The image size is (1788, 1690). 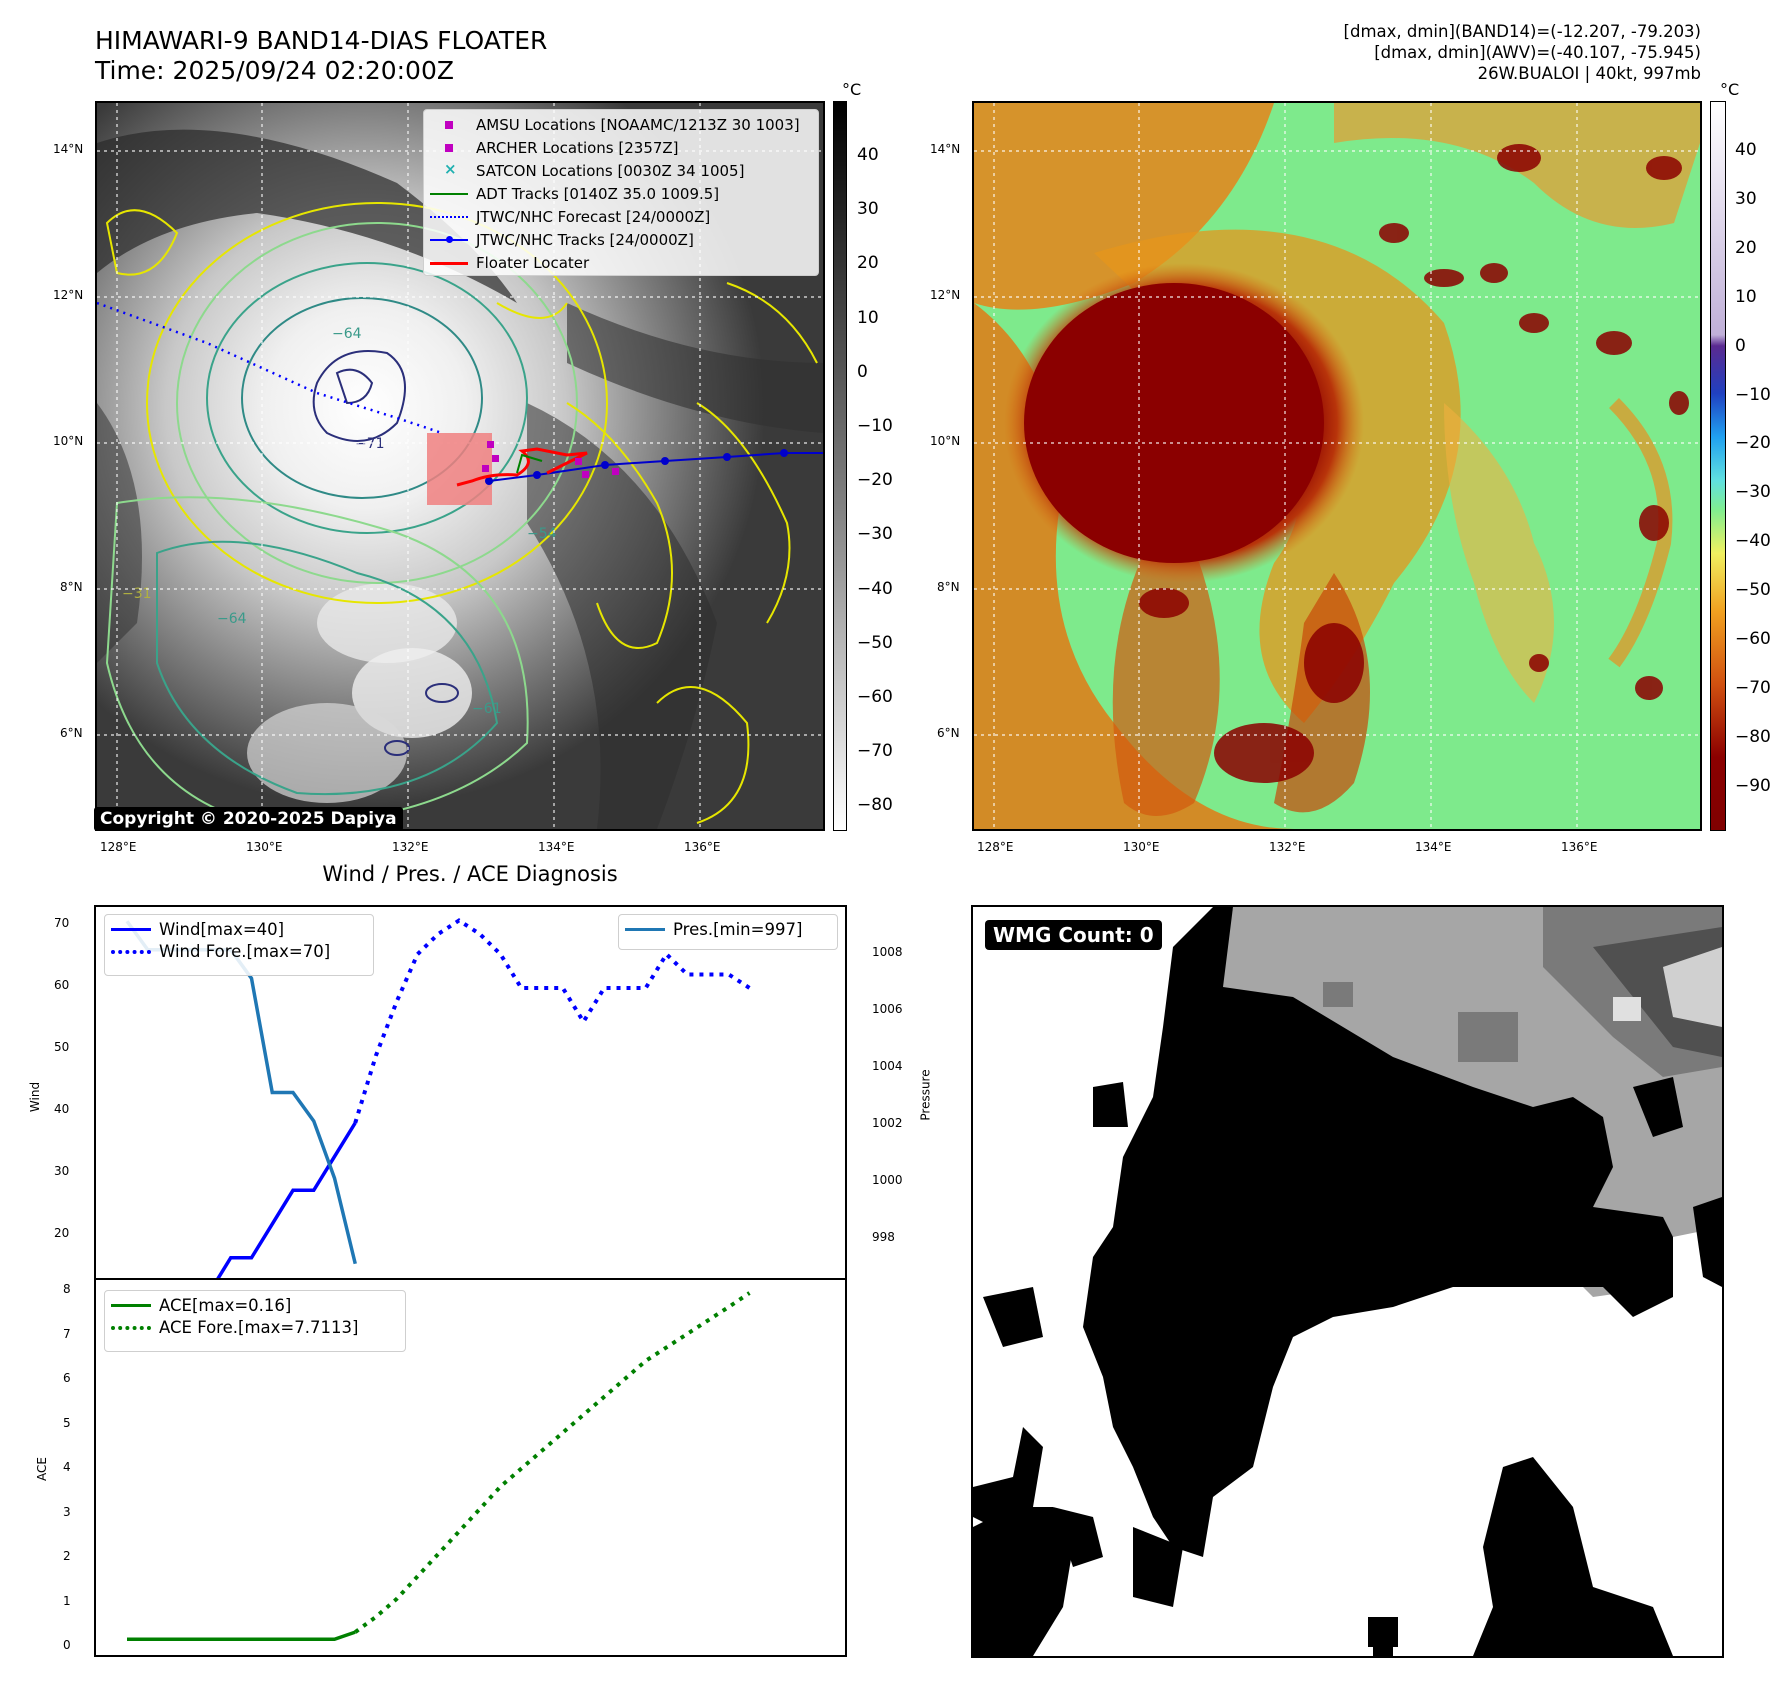 I want to click on adt-track, so click(x=529, y=463).